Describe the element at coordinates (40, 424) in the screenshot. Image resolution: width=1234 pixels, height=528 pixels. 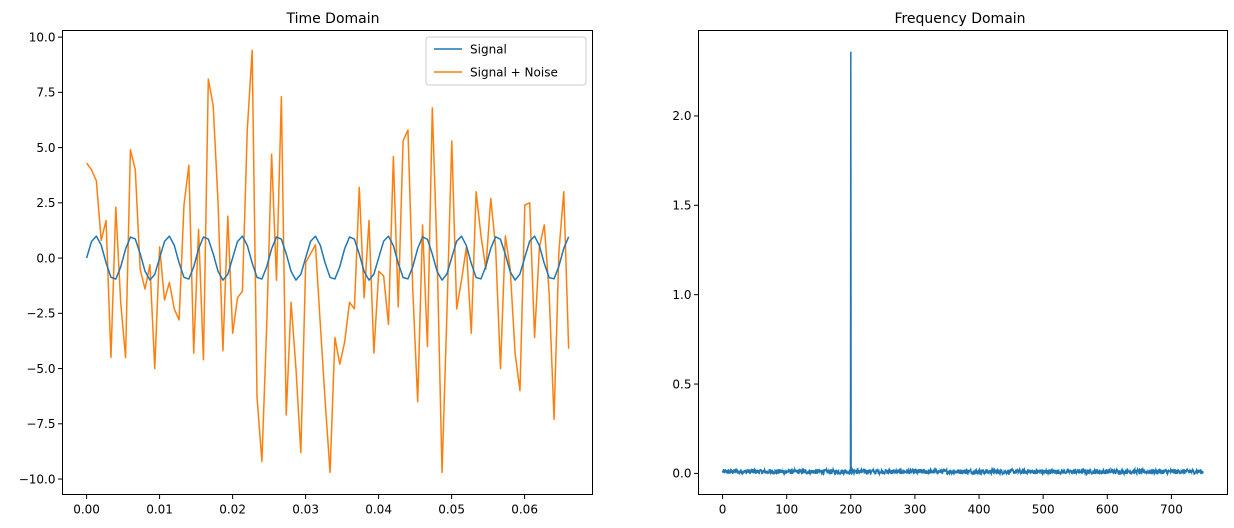
I see `time-domain-y-tick-label: −7.5` at that location.